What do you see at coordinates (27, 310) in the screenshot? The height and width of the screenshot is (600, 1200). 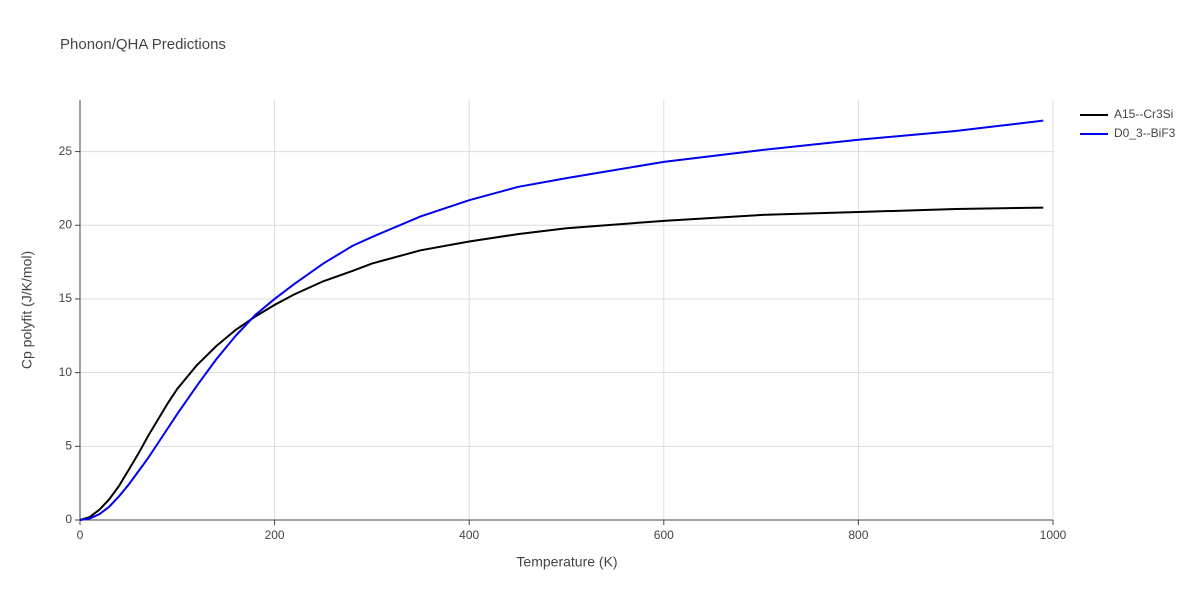 I see `y-axis-title: Cp polyfit (J/K/mol)` at bounding box center [27, 310].